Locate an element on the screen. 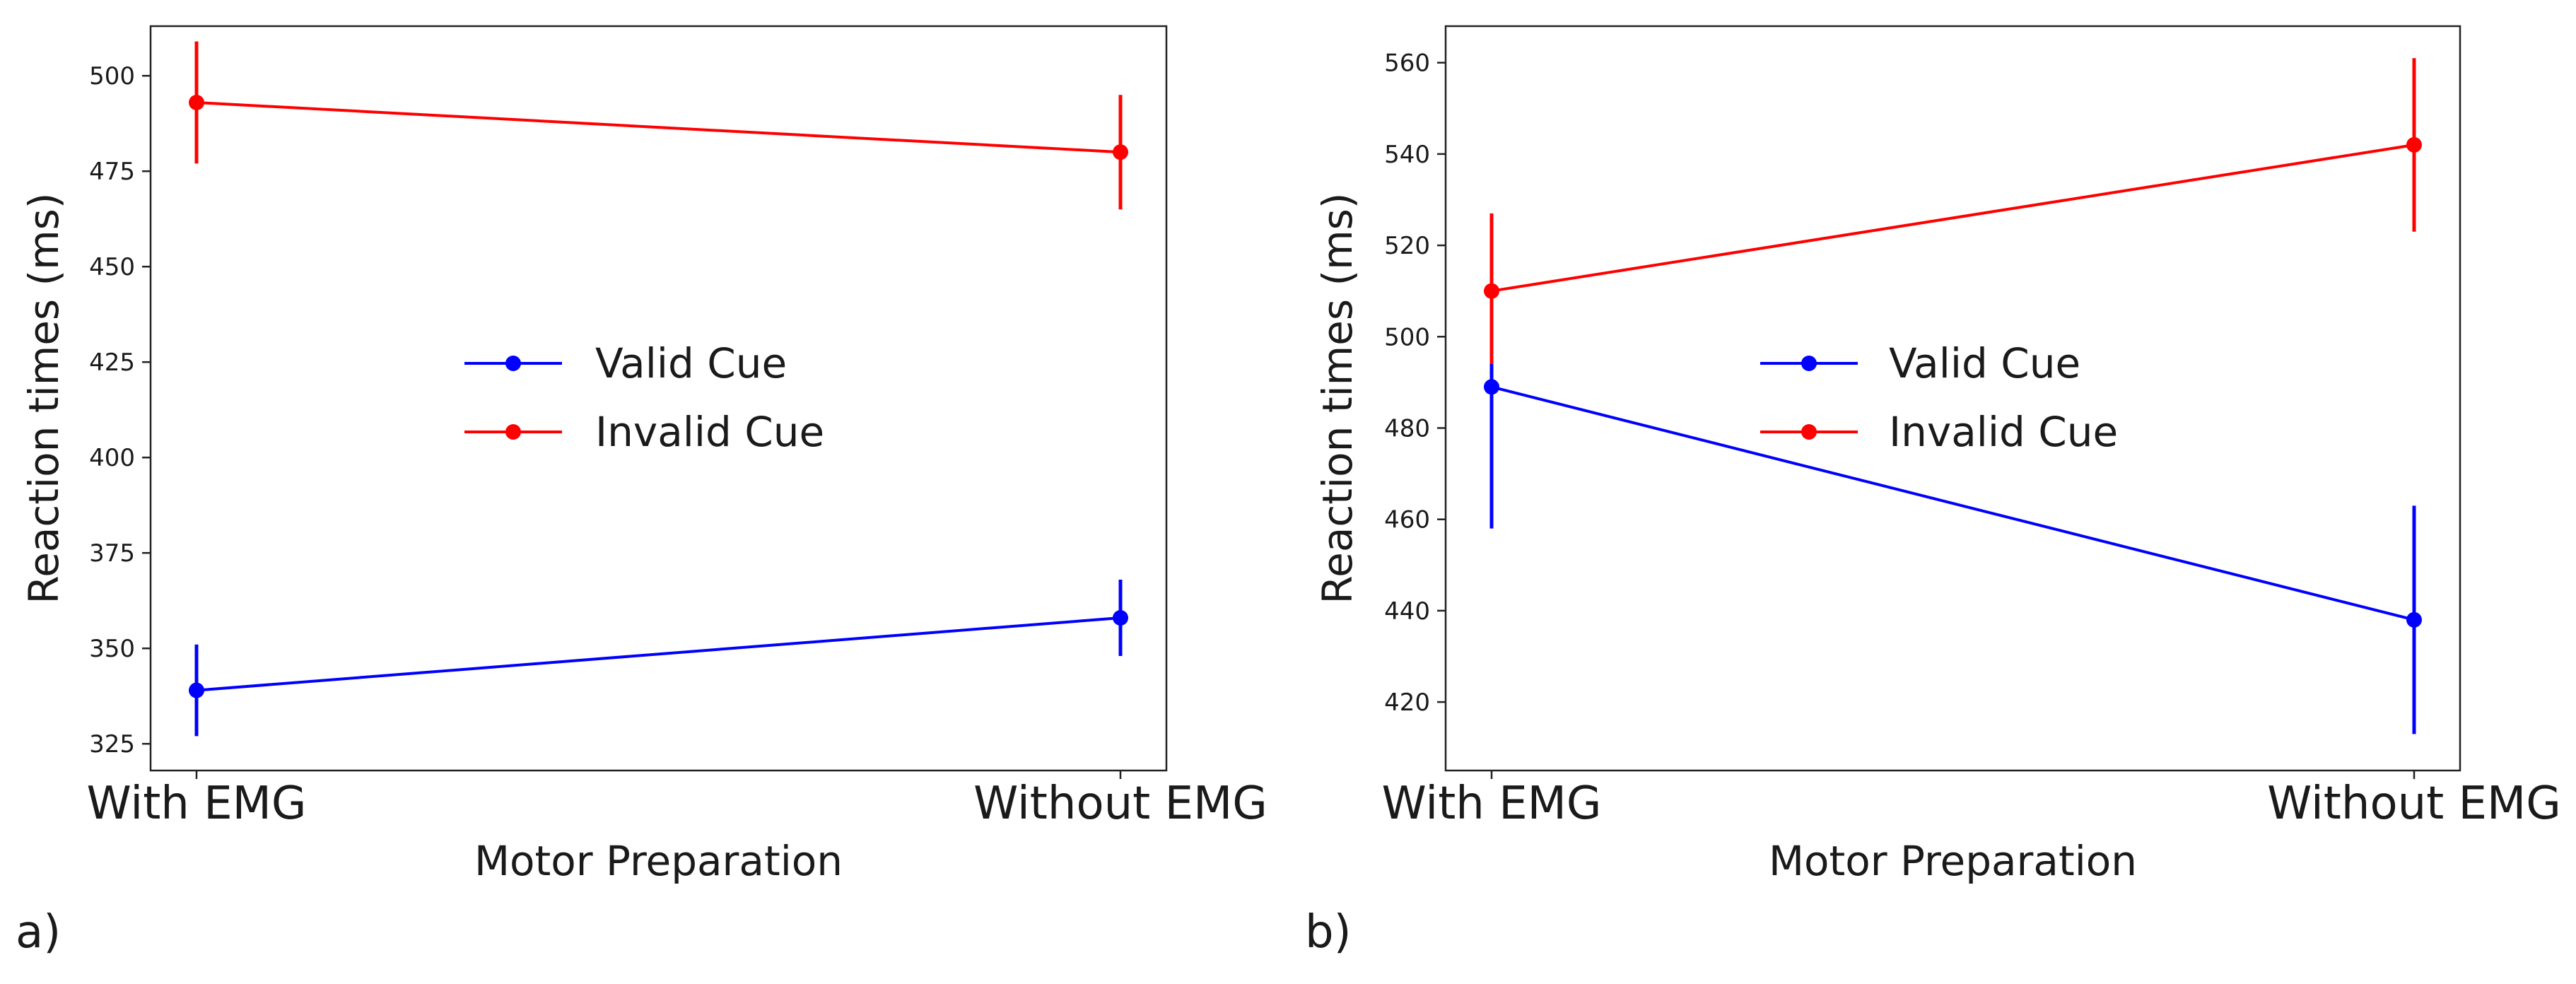  series-valid-cue is located at coordinates (658, 658).